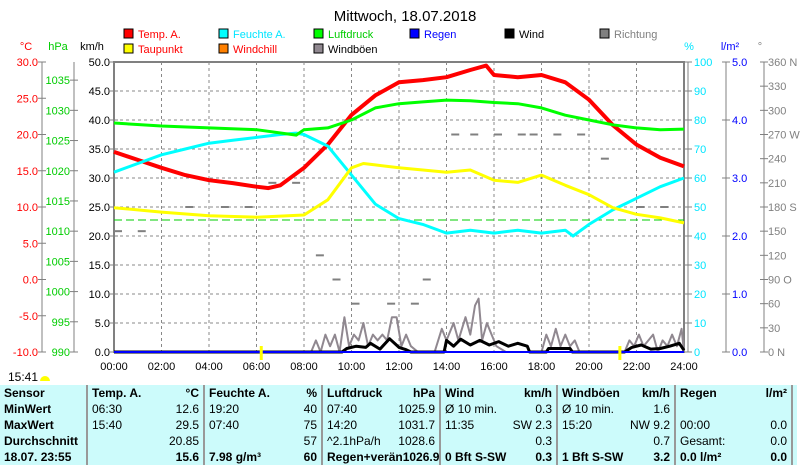 This screenshot has height=465, width=810. What do you see at coordinates (700, 266) in the screenshot?
I see `y-tick-label-humidity: 30` at bounding box center [700, 266].